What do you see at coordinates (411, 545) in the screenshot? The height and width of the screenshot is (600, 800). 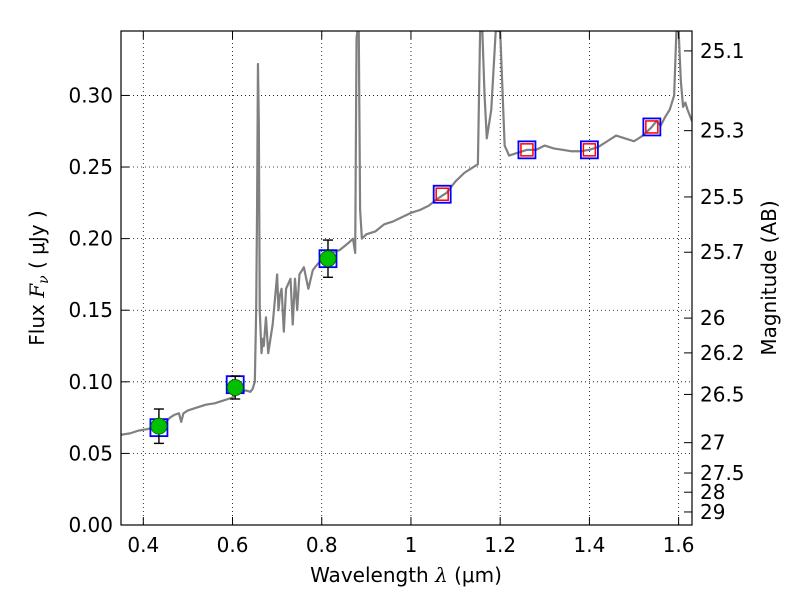 I see `x-tick-label: 1` at bounding box center [411, 545].